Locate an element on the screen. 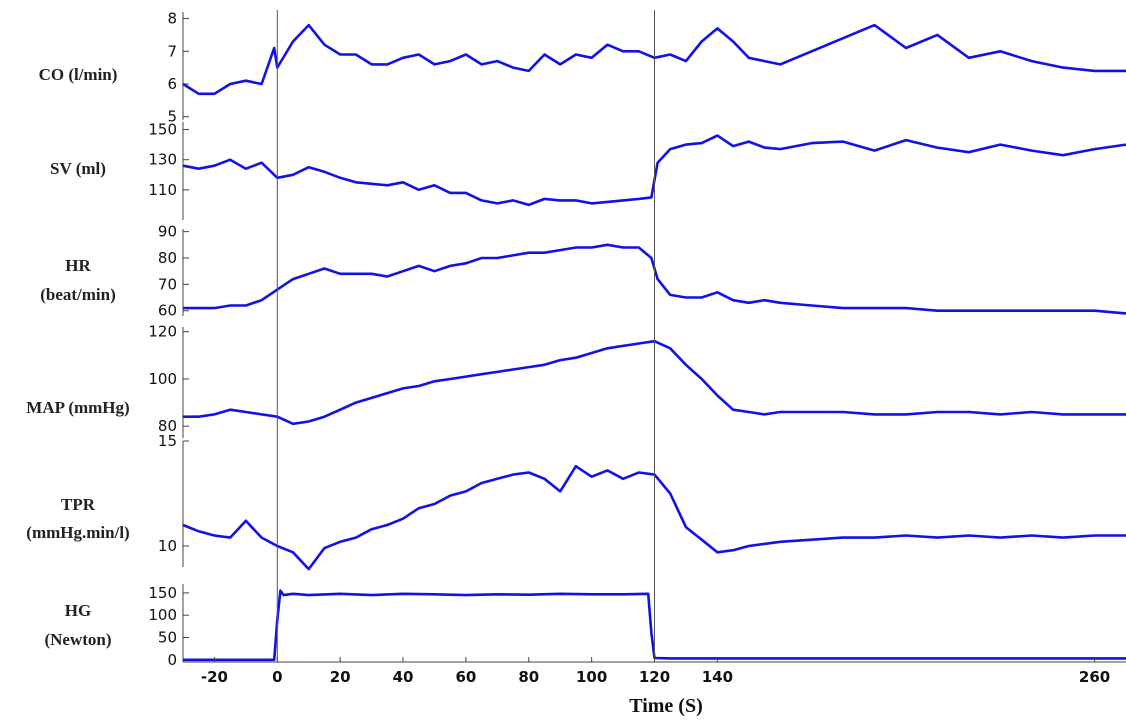 Image resolution: width=1126 pixels, height=722 pixels. x-tick-label: 100 is located at coordinates (591, 677).